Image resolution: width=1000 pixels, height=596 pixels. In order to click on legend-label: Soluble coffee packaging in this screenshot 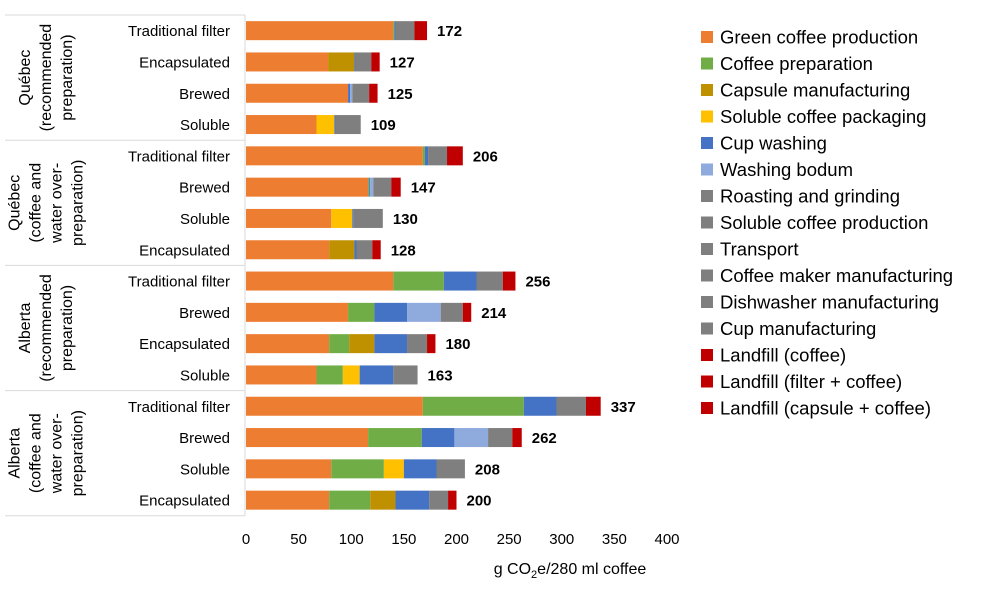, I will do `click(823, 116)`.